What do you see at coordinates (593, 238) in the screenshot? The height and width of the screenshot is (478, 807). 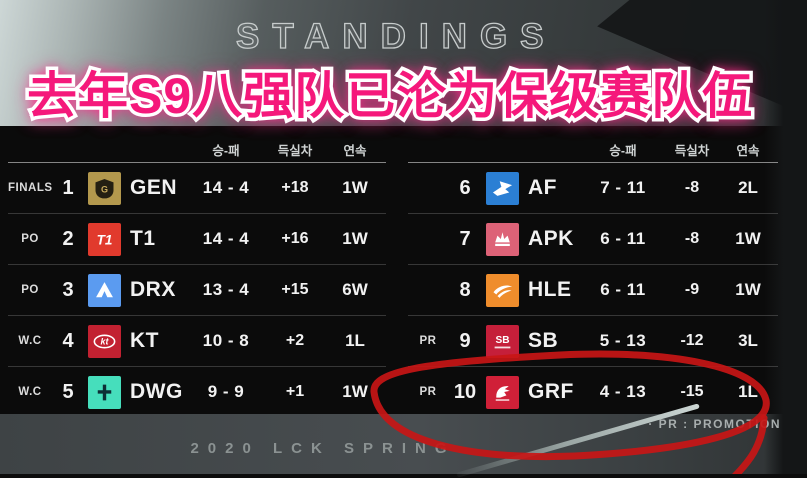 I see `standings-row: 7 APK 6 - 11 -8 1W` at bounding box center [593, 238].